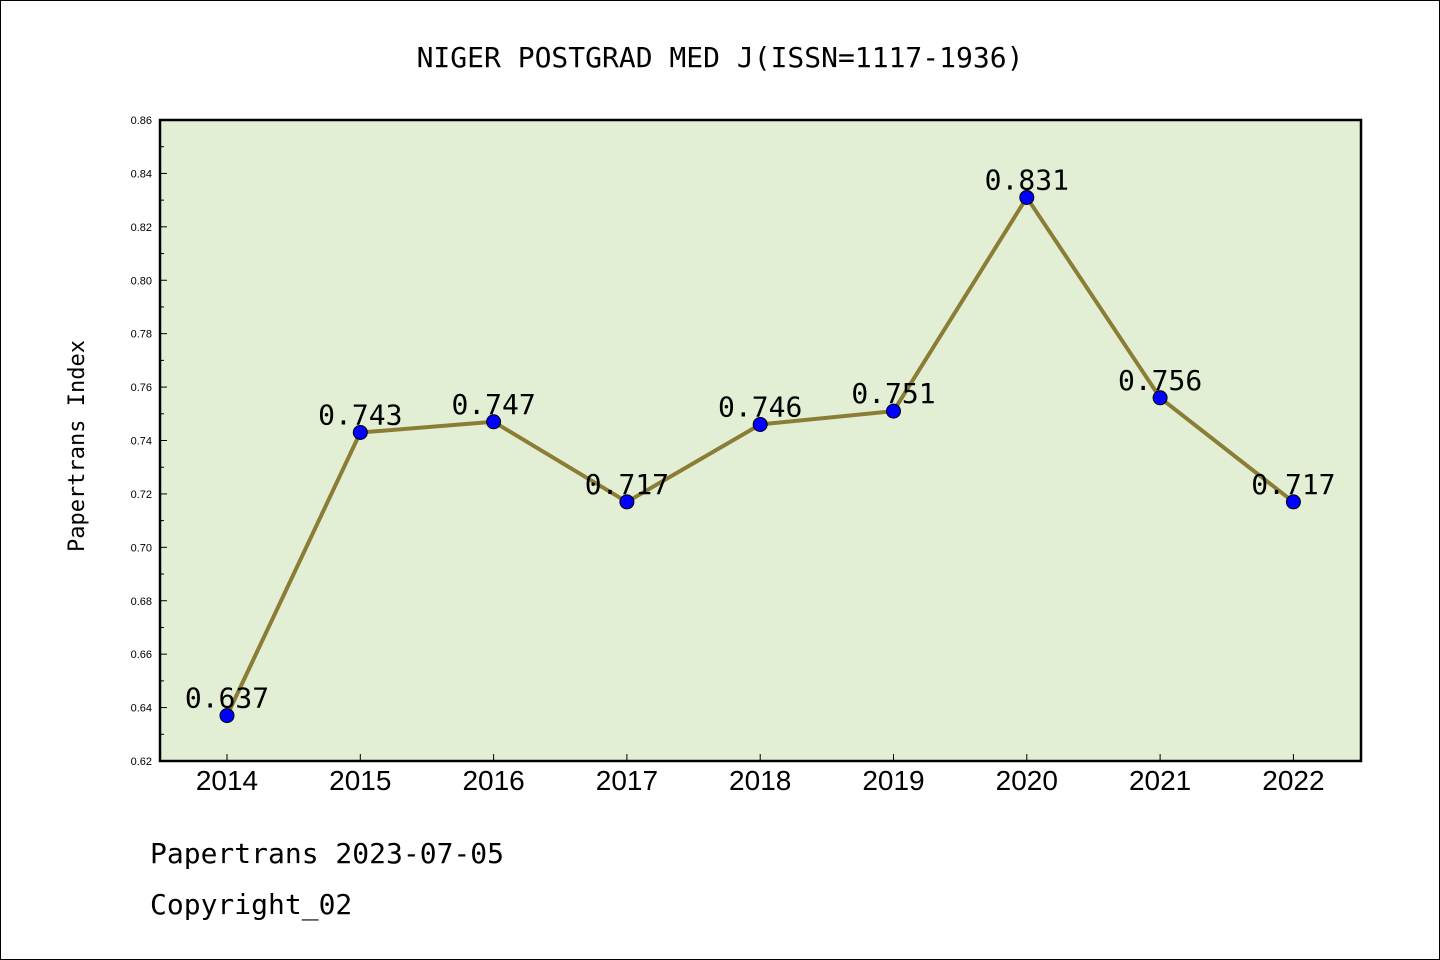  What do you see at coordinates (251, 905) in the screenshot?
I see `footer-copyright: Copyright_02` at bounding box center [251, 905].